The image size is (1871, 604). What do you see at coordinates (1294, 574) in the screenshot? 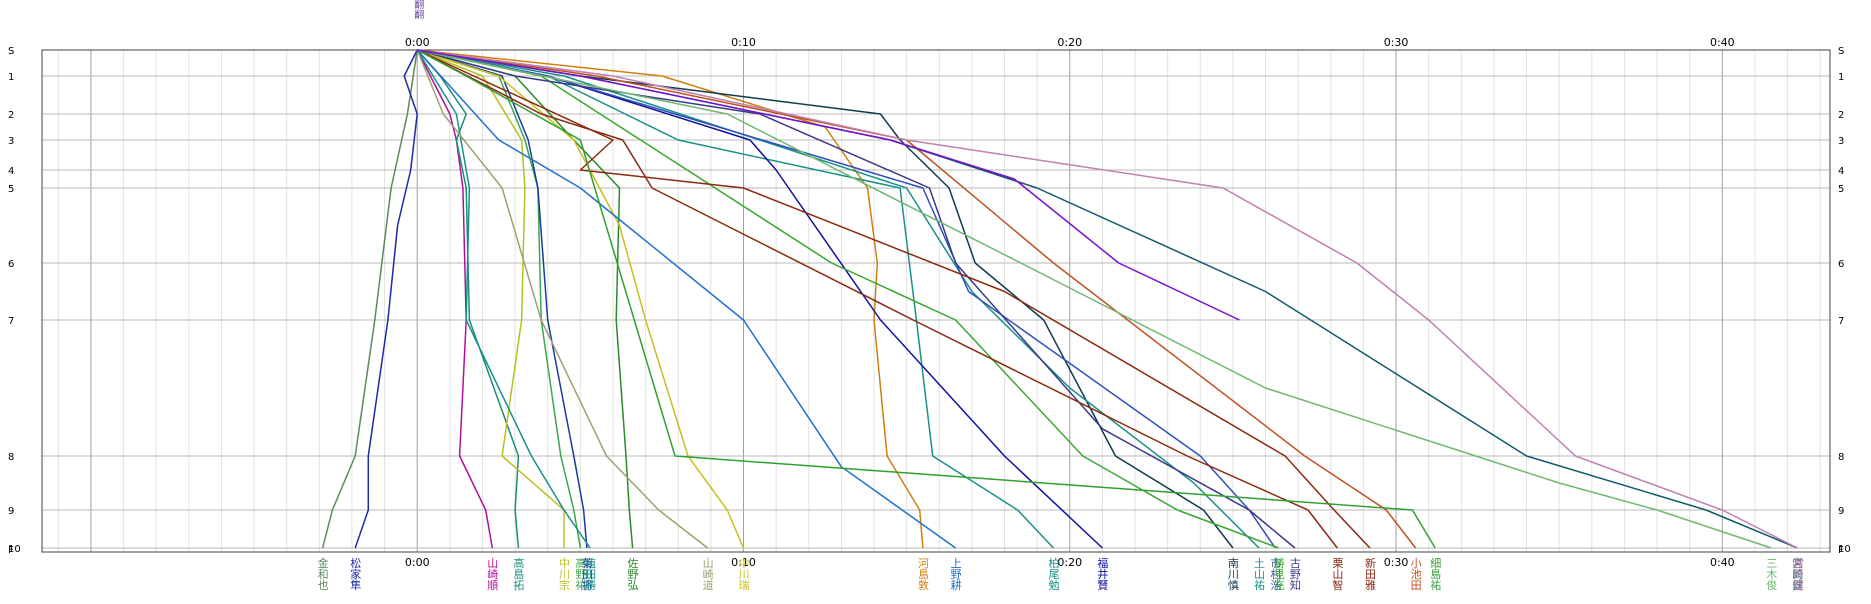
I see `series-name-label-19: 古野知` at bounding box center [1294, 574].